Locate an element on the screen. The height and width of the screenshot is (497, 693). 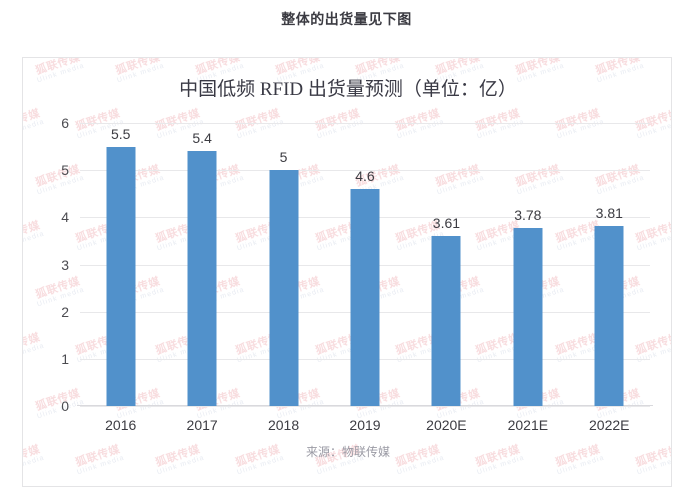
x-axis-tick-label: 2019 is located at coordinates (365, 425).